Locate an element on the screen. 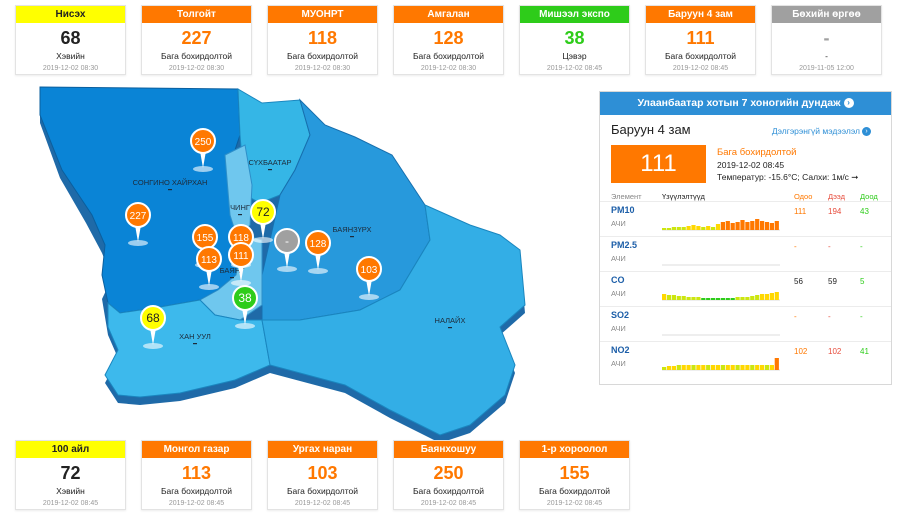 The width and height of the screenshot is (898, 515). station-card-level: - is located at coordinates (826, 56).